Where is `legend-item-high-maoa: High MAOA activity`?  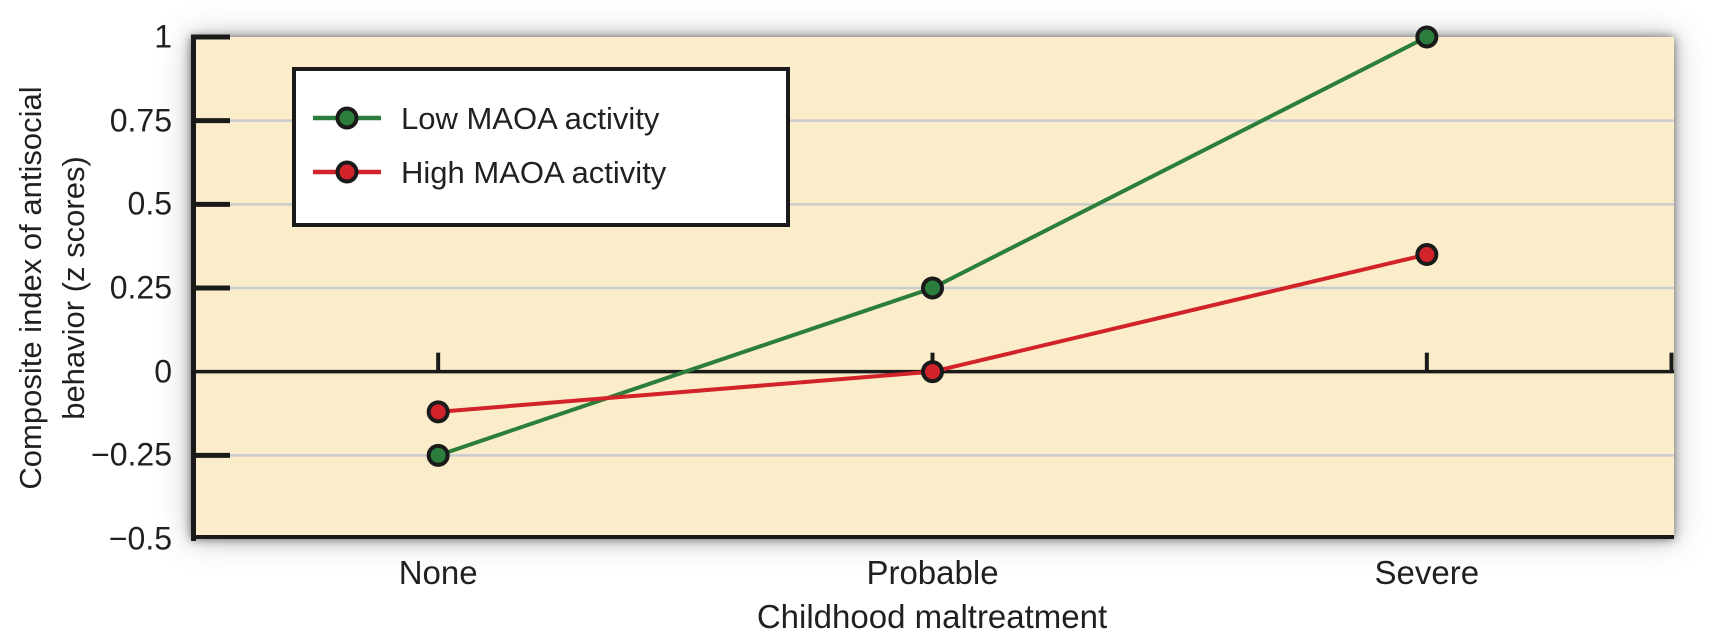
legend-item-high-maoa: High MAOA activity is located at coordinates (549, 172).